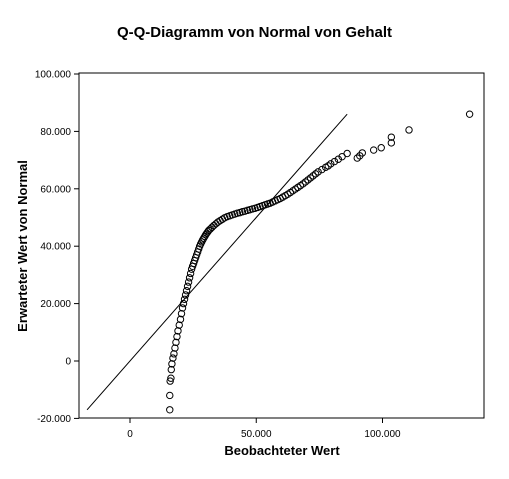 The width and height of the screenshot is (509, 479). What do you see at coordinates (55, 132) in the screenshot?
I see `y-tick-label: 80.000` at bounding box center [55, 132].